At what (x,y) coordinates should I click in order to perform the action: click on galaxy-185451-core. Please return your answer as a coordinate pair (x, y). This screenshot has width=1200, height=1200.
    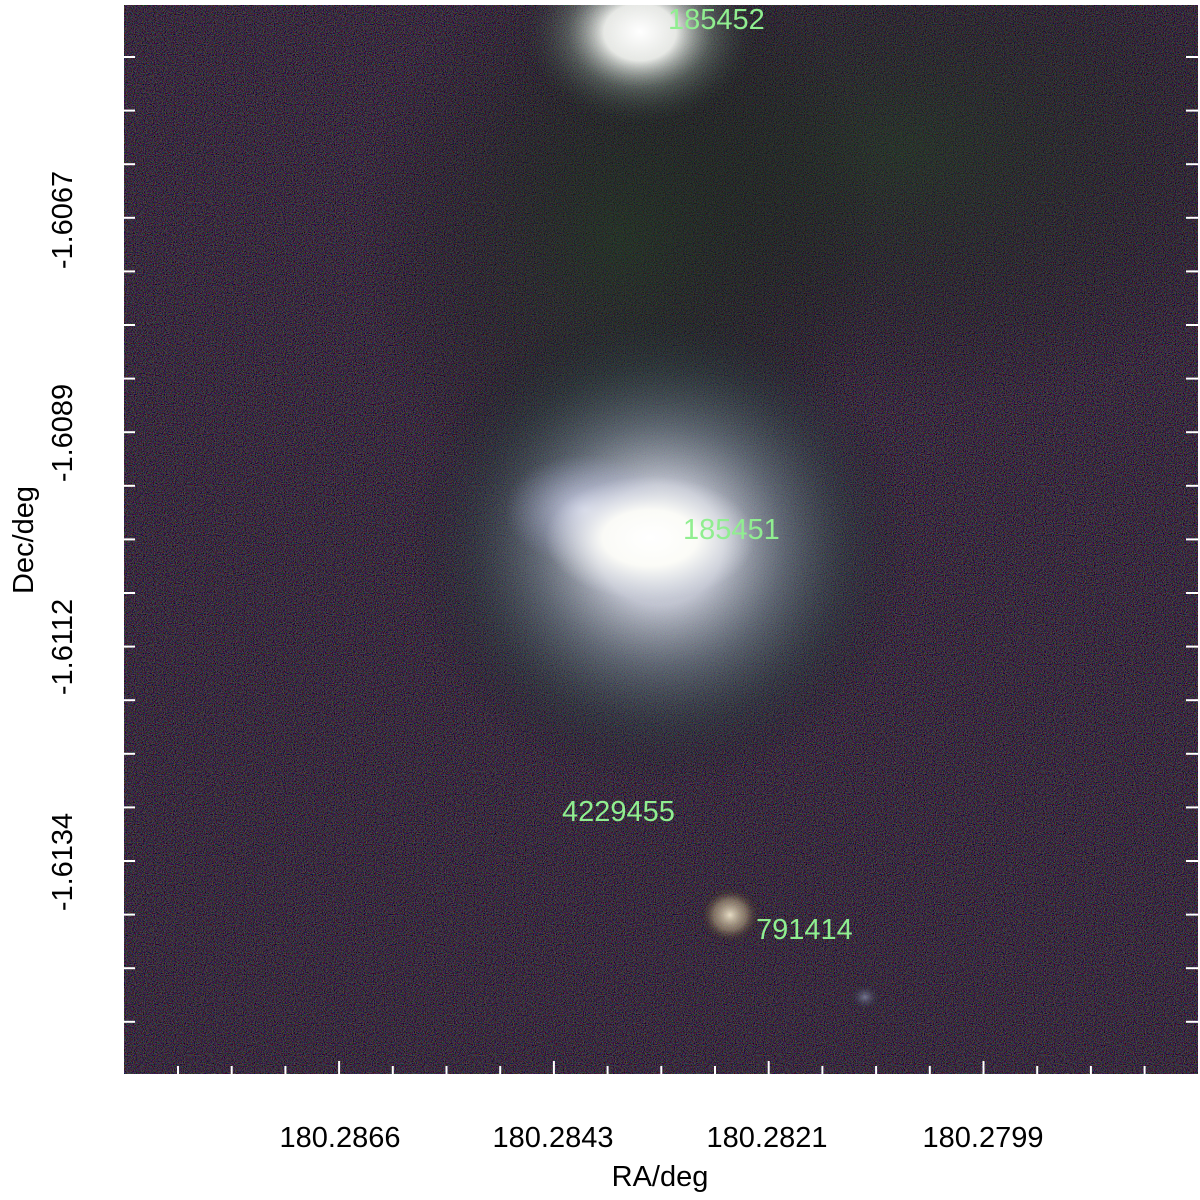
    Looking at the image, I should click on (650, 538).